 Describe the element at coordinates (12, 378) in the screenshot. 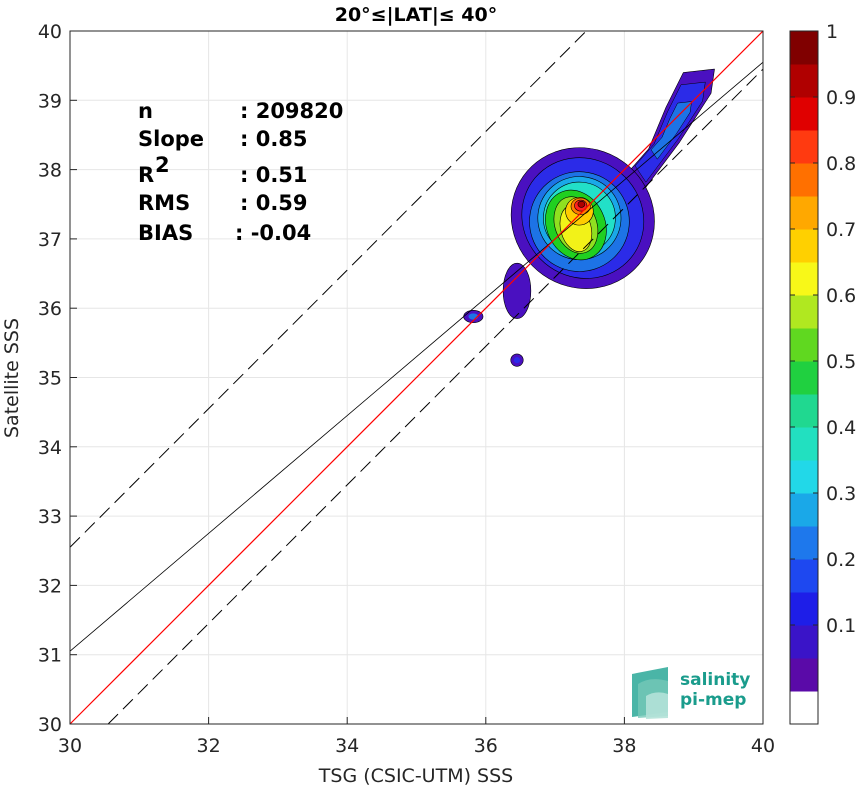

I see `y-axis-label: Satellite SSS` at that location.